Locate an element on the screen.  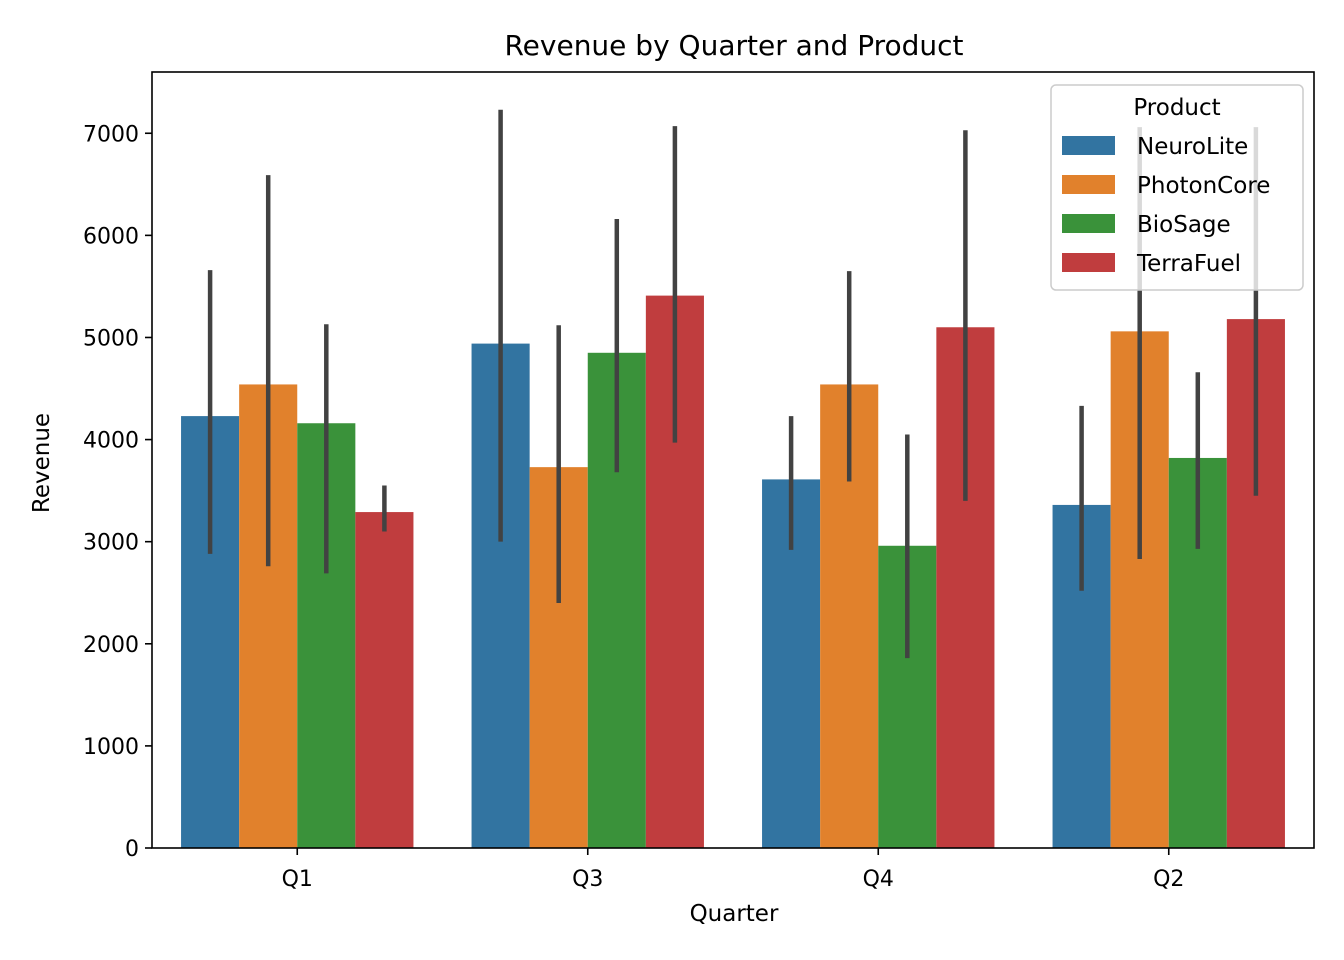
y-axis: 0 1000 2000 3000 4000 5000 6000 7000 is located at coordinates (117, 492).